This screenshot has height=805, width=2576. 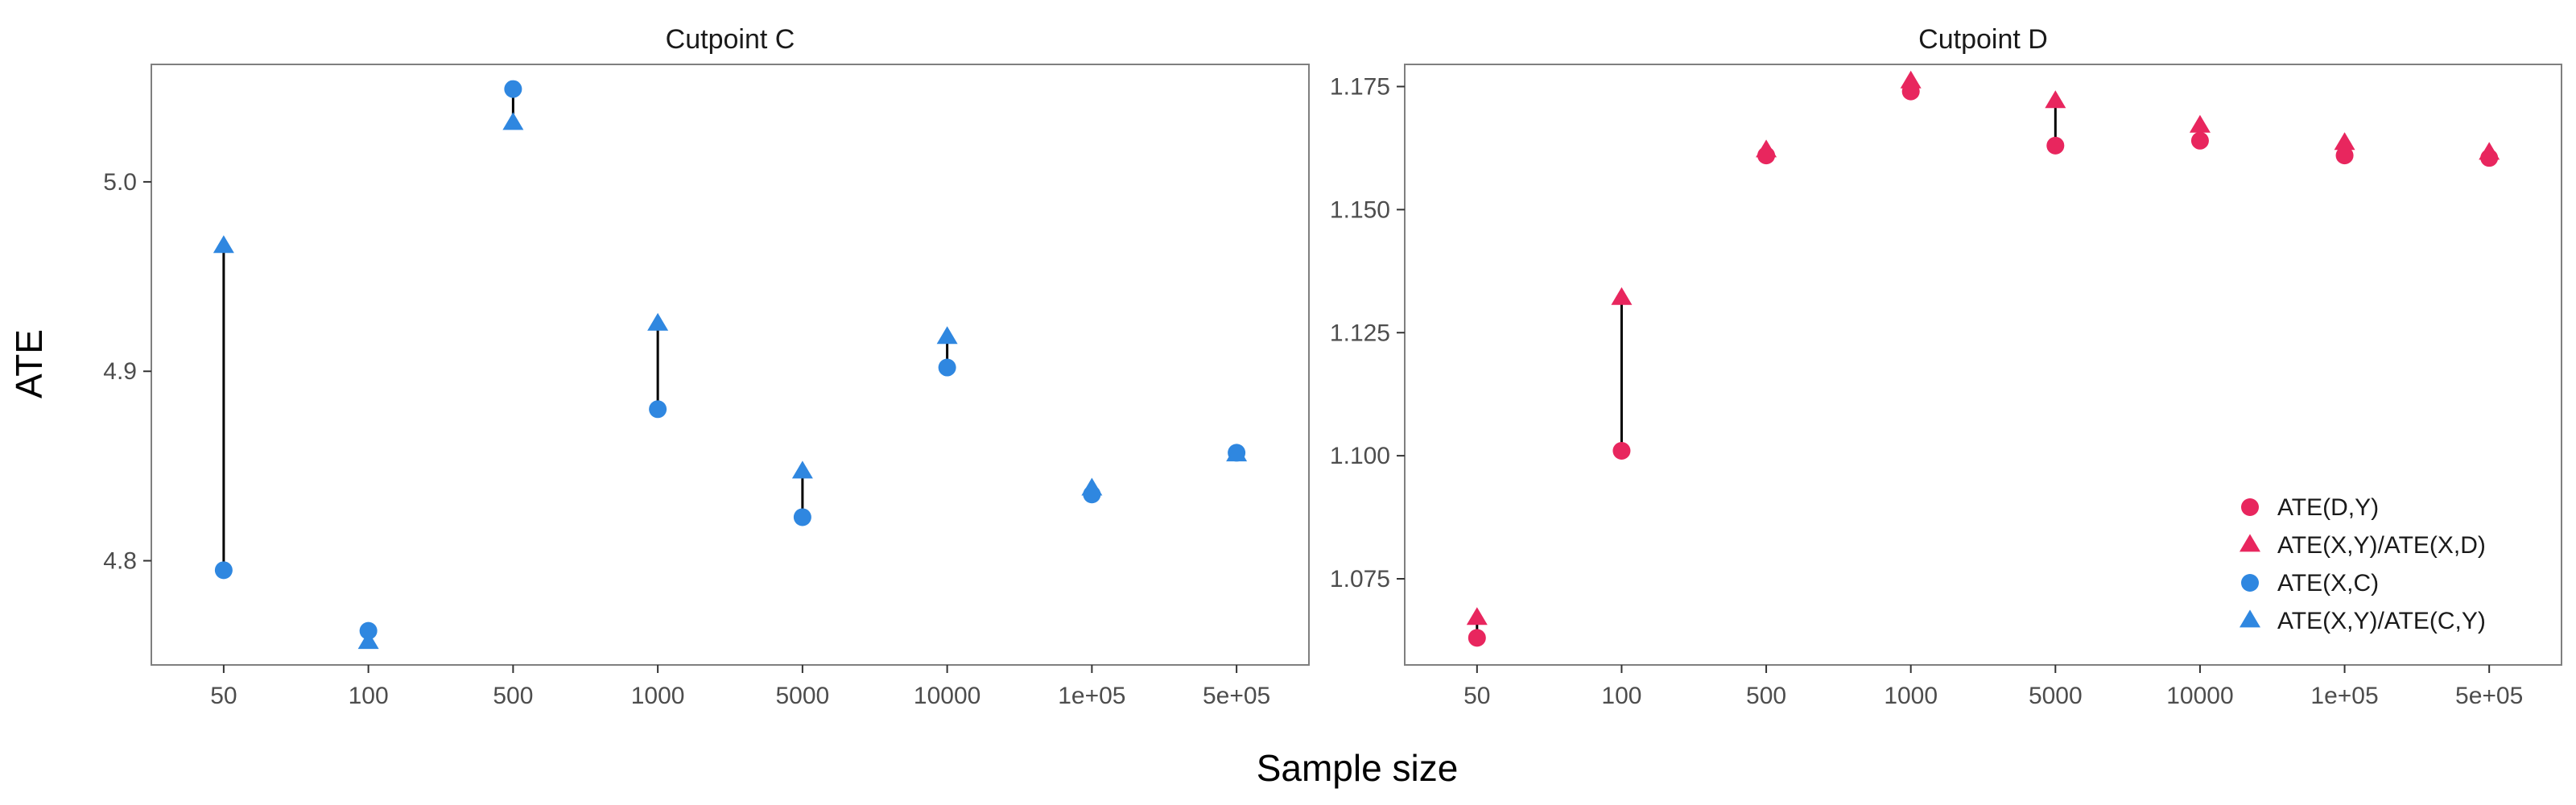 I want to click on y-tick-label: 4.8, so click(x=120, y=561).